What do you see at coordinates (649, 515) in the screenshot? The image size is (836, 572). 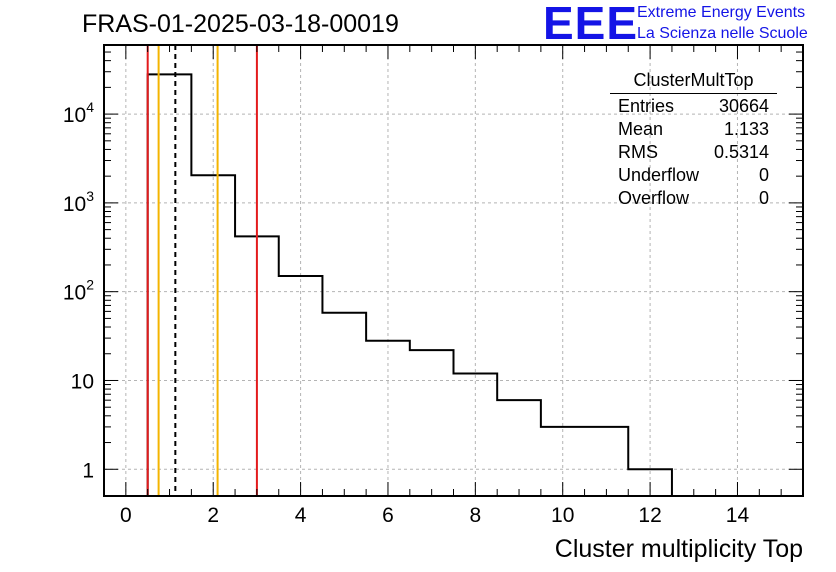 I see `x-tick-label: 12` at bounding box center [649, 515].